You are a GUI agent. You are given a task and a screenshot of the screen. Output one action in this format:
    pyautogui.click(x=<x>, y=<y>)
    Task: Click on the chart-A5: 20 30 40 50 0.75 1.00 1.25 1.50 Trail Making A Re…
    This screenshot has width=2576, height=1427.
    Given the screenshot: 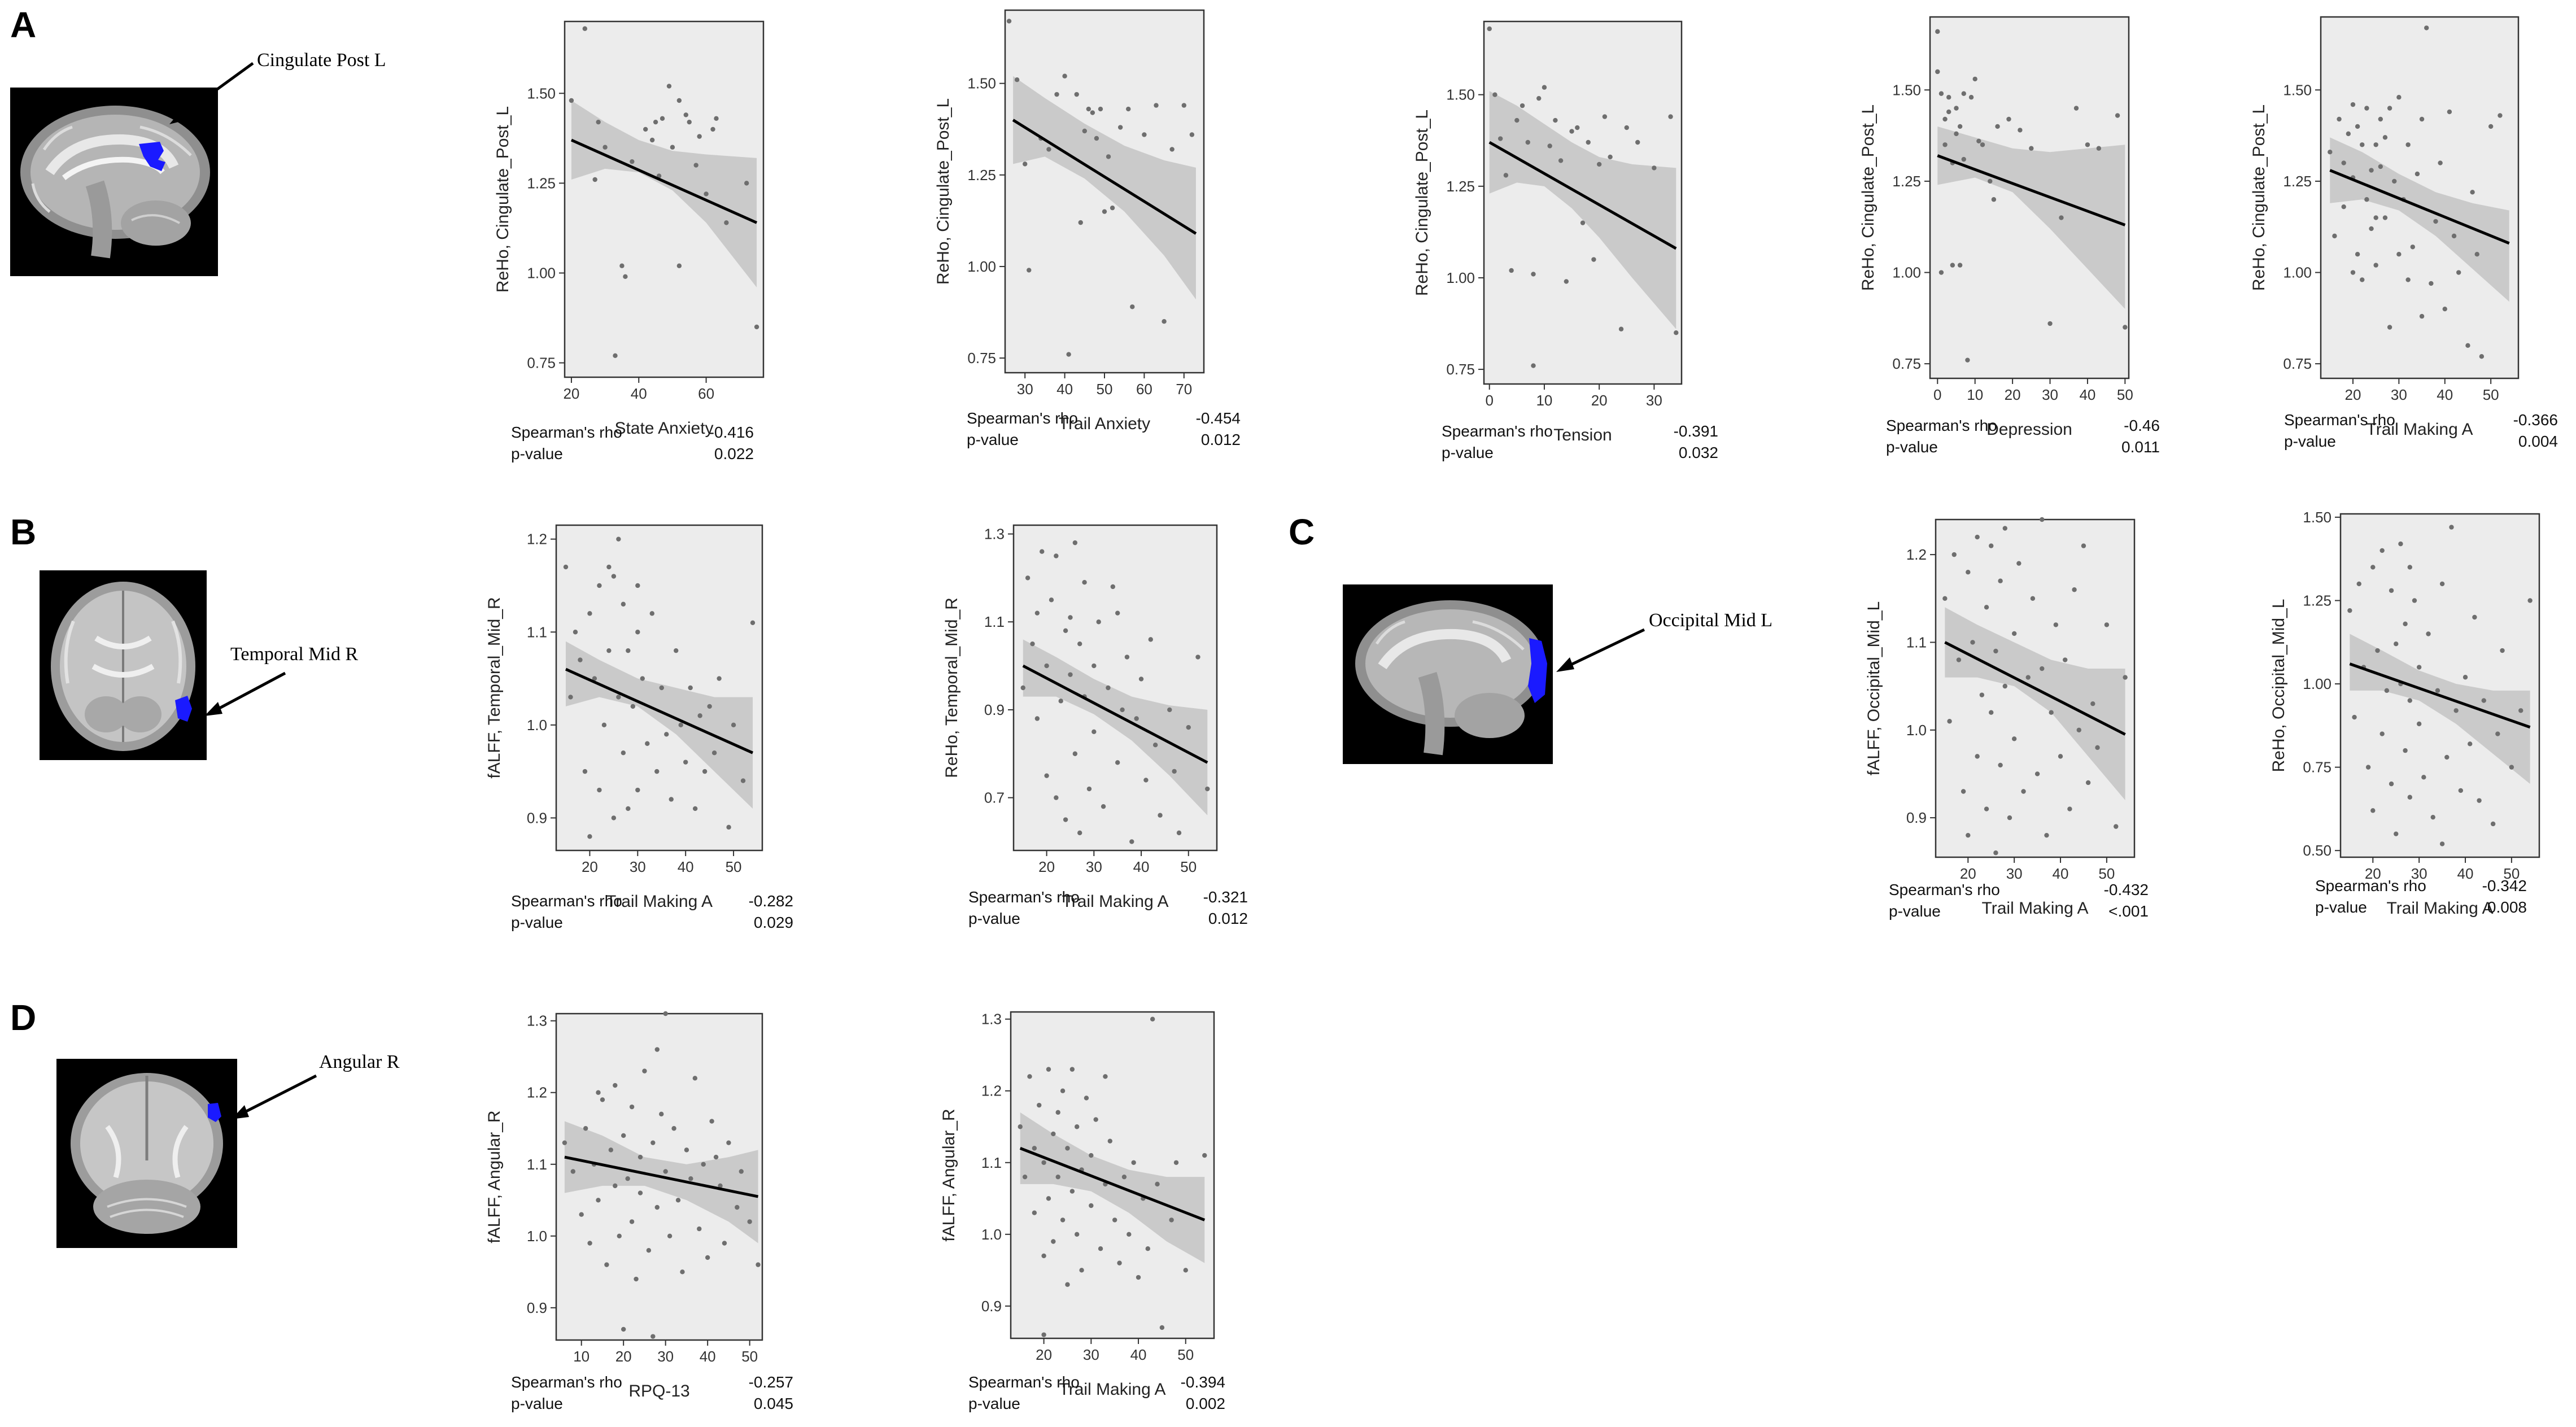 What is the action you would take?
    pyautogui.click(x=2385, y=227)
    